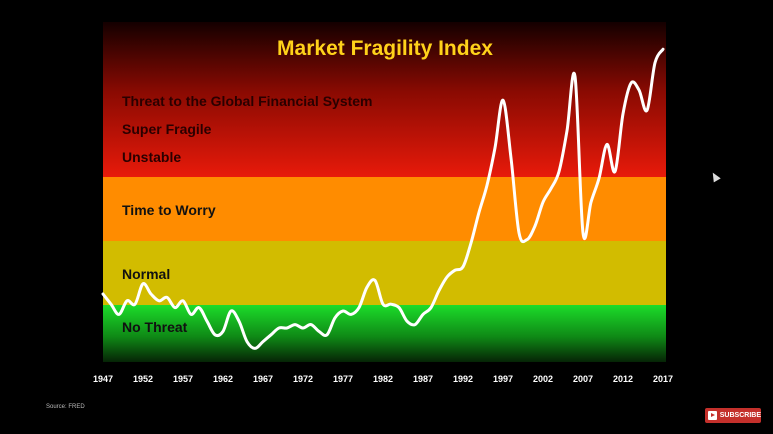 The image size is (773, 434). Describe the element at coordinates (384, 333) in the screenshot. I see `zone-no-threat` at that location.